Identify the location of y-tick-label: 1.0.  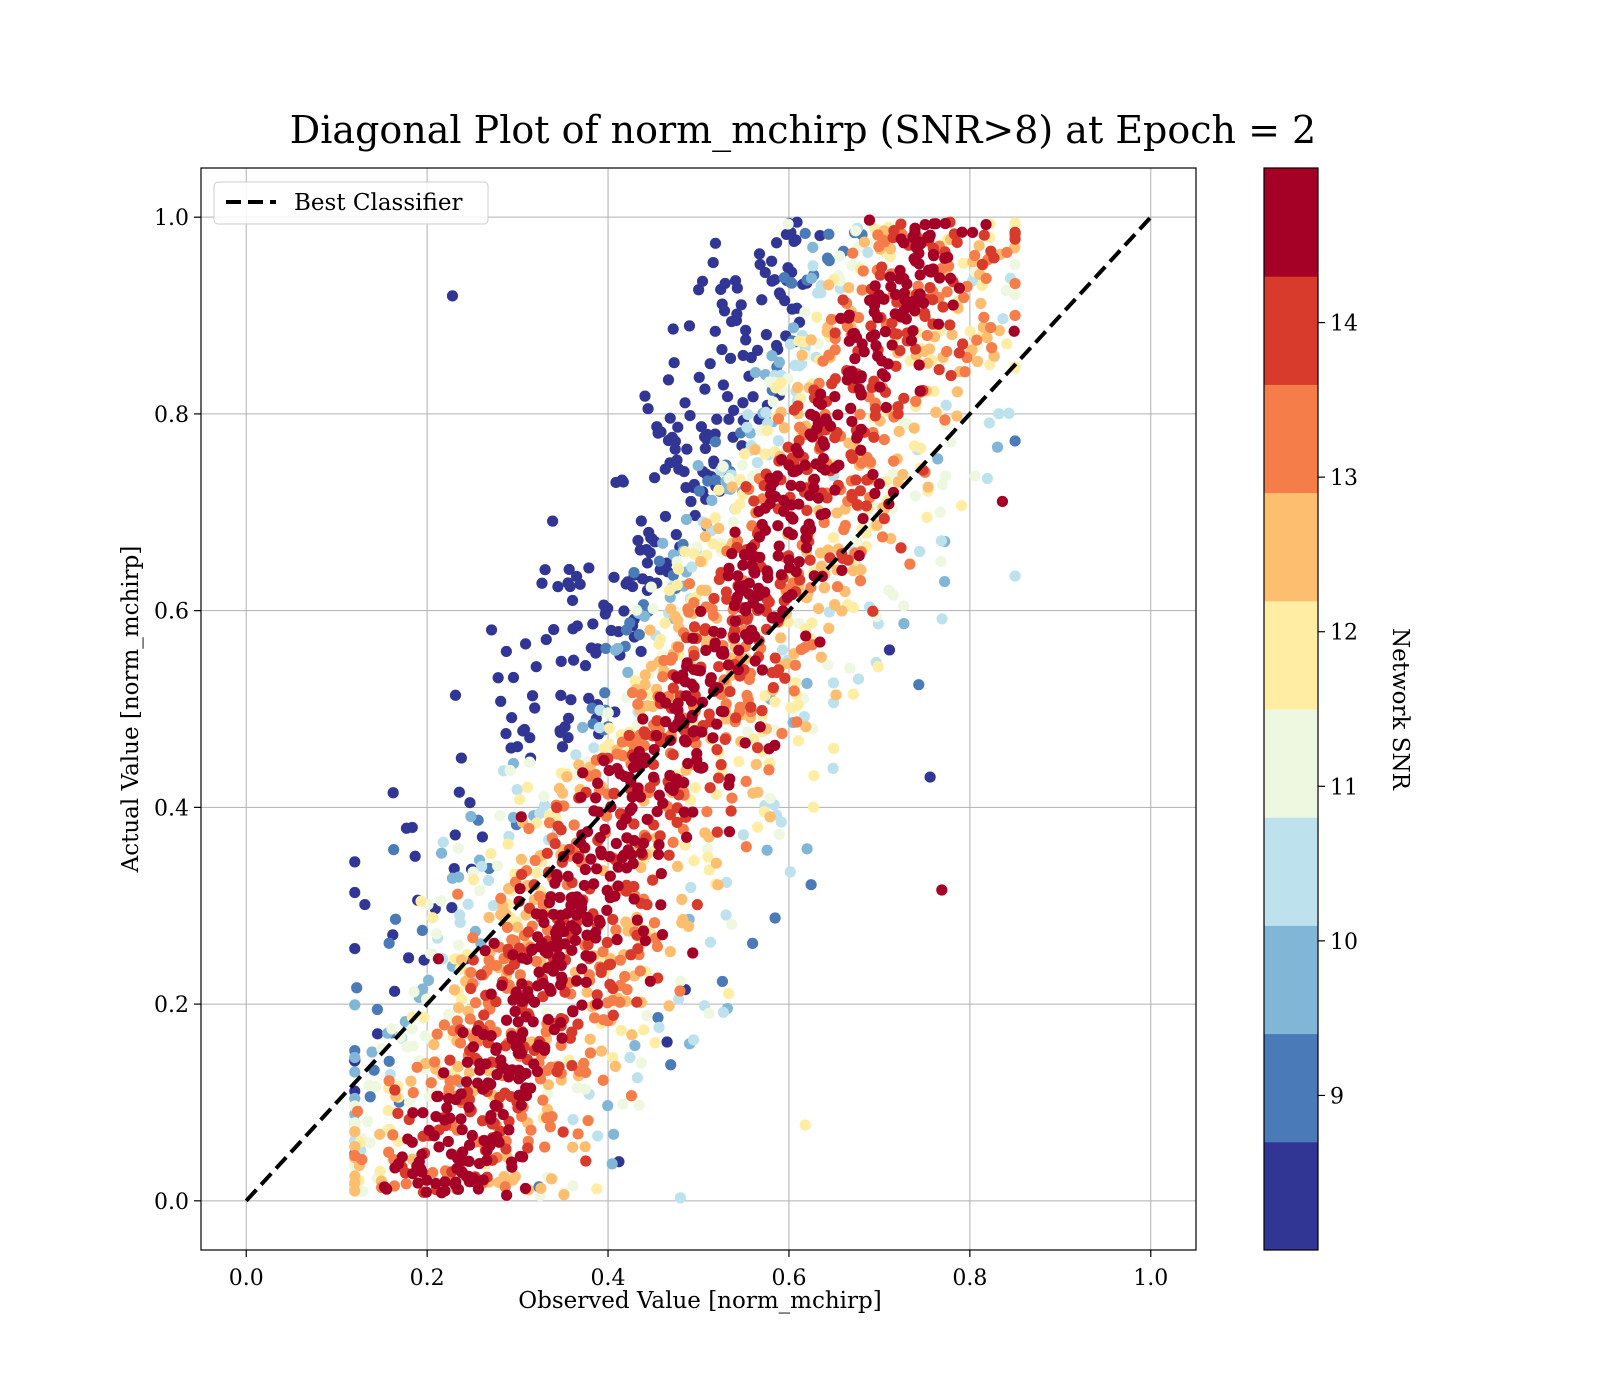
(171, 218).